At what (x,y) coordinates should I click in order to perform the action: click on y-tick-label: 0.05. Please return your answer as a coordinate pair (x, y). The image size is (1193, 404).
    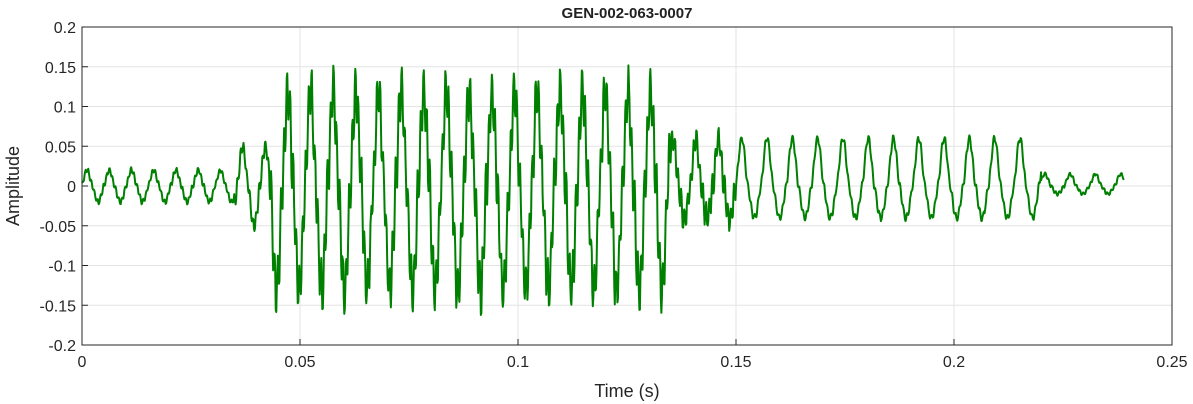
    Looking at the image, I should click on (60, 147).